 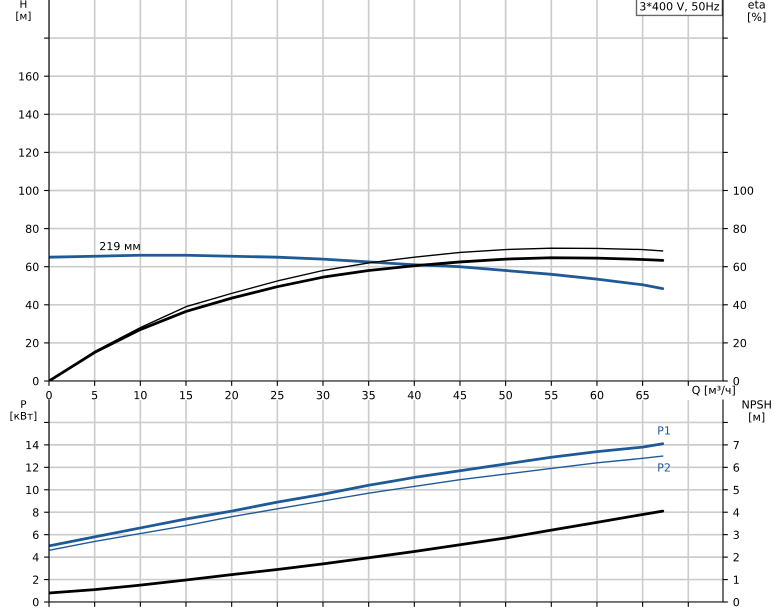 I want to click on x-tick-label: 20, so click(x=231, y=395).